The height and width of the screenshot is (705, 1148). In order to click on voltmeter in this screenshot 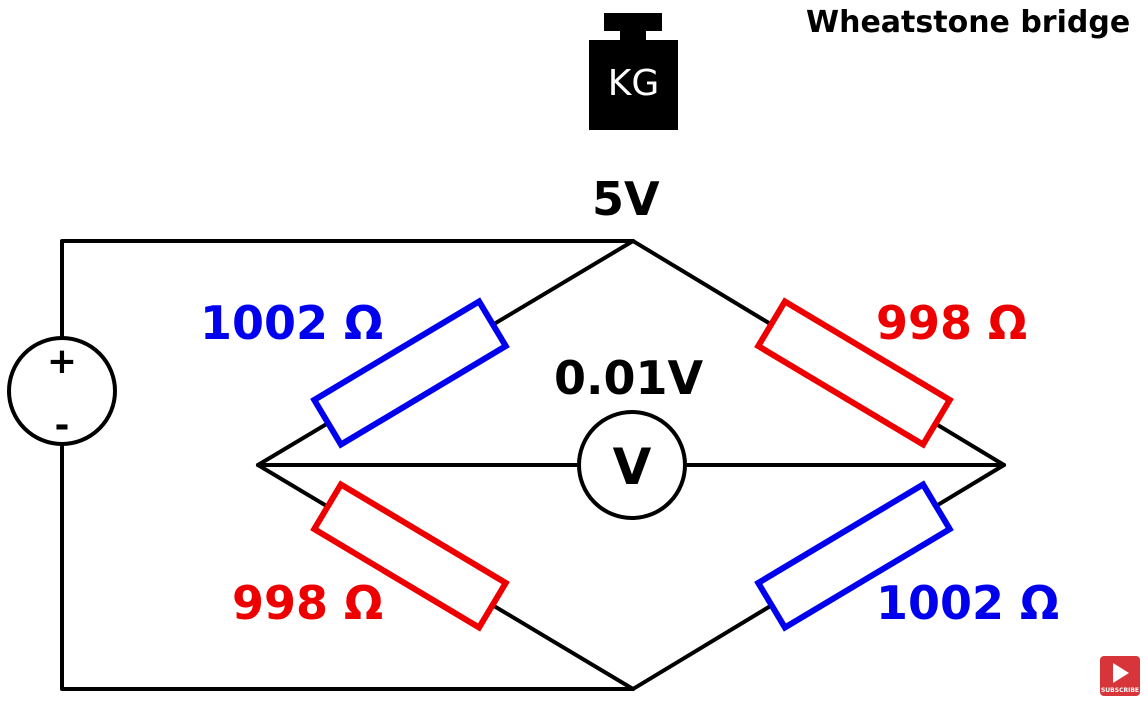, I will do `click(632, 465)`.